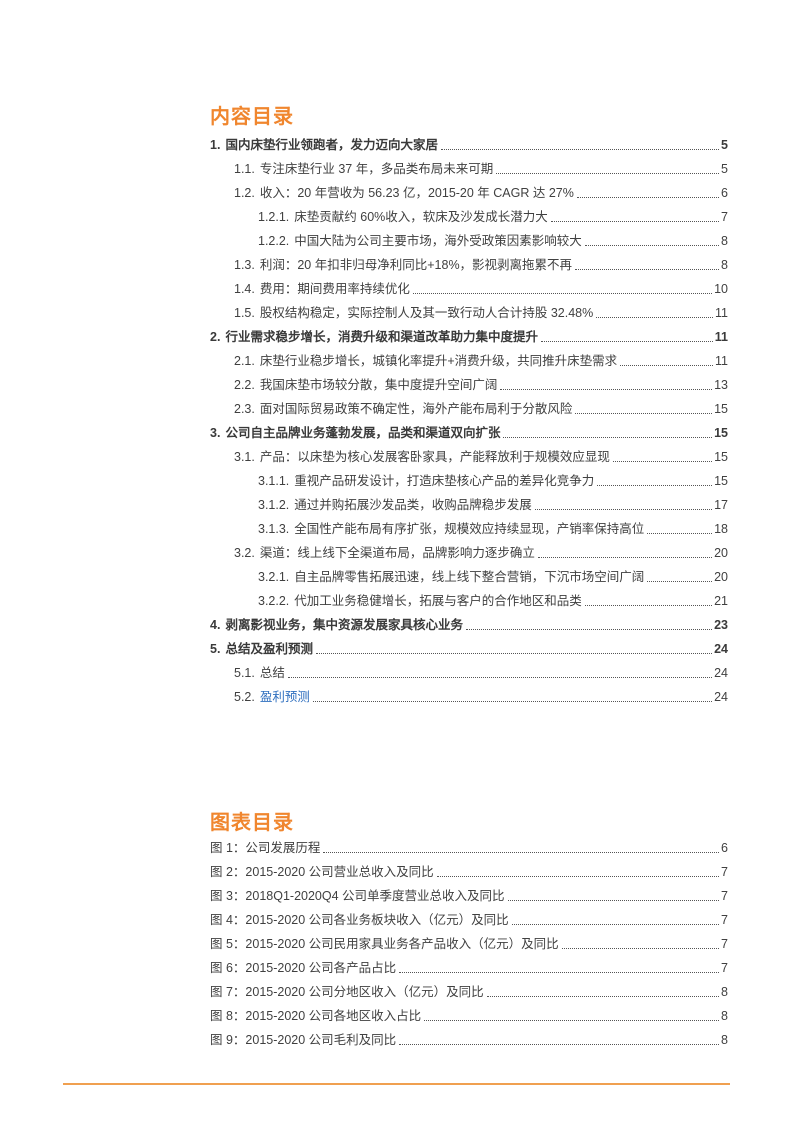  What do you see at coordinates (215, 145) in the screenshot?
I see `toc-entry-number: 1.` at bounding box center [215, 145].